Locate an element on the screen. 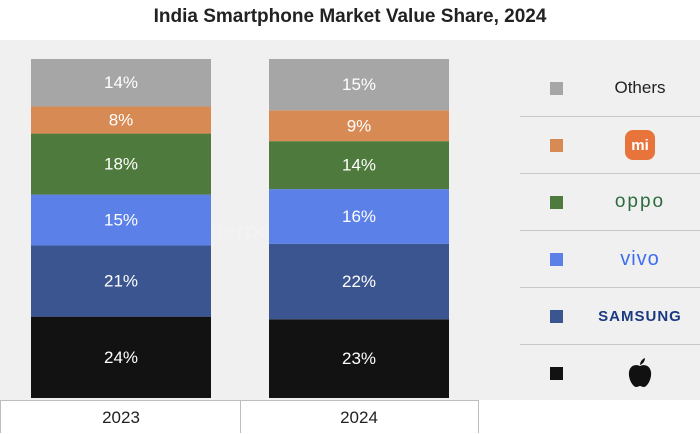 The width and height of the screenshot is (700, 434). data-label-samsung-2024: 22% is located at coordinates (359, 281).